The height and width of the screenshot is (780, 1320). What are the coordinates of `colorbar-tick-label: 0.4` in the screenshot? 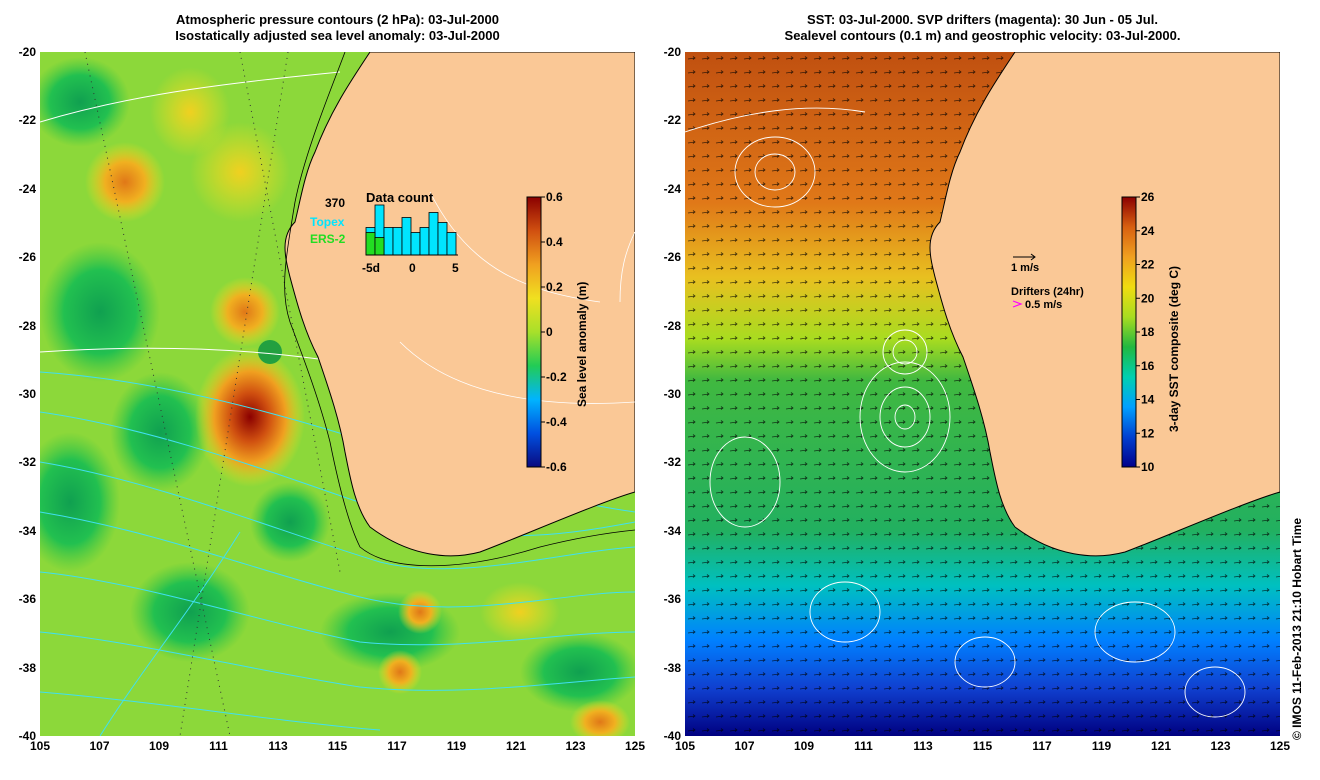 It's located at (554, 242).